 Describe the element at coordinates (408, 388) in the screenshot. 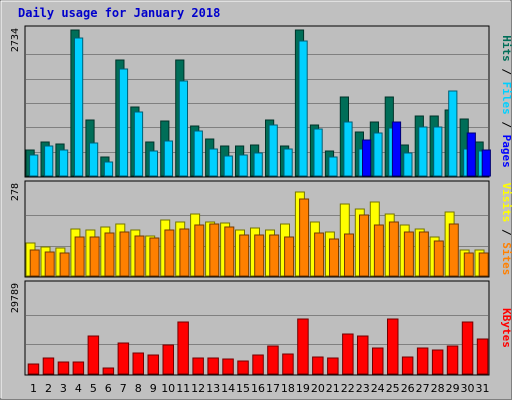

I see `x-tick-label: 26` at that location.